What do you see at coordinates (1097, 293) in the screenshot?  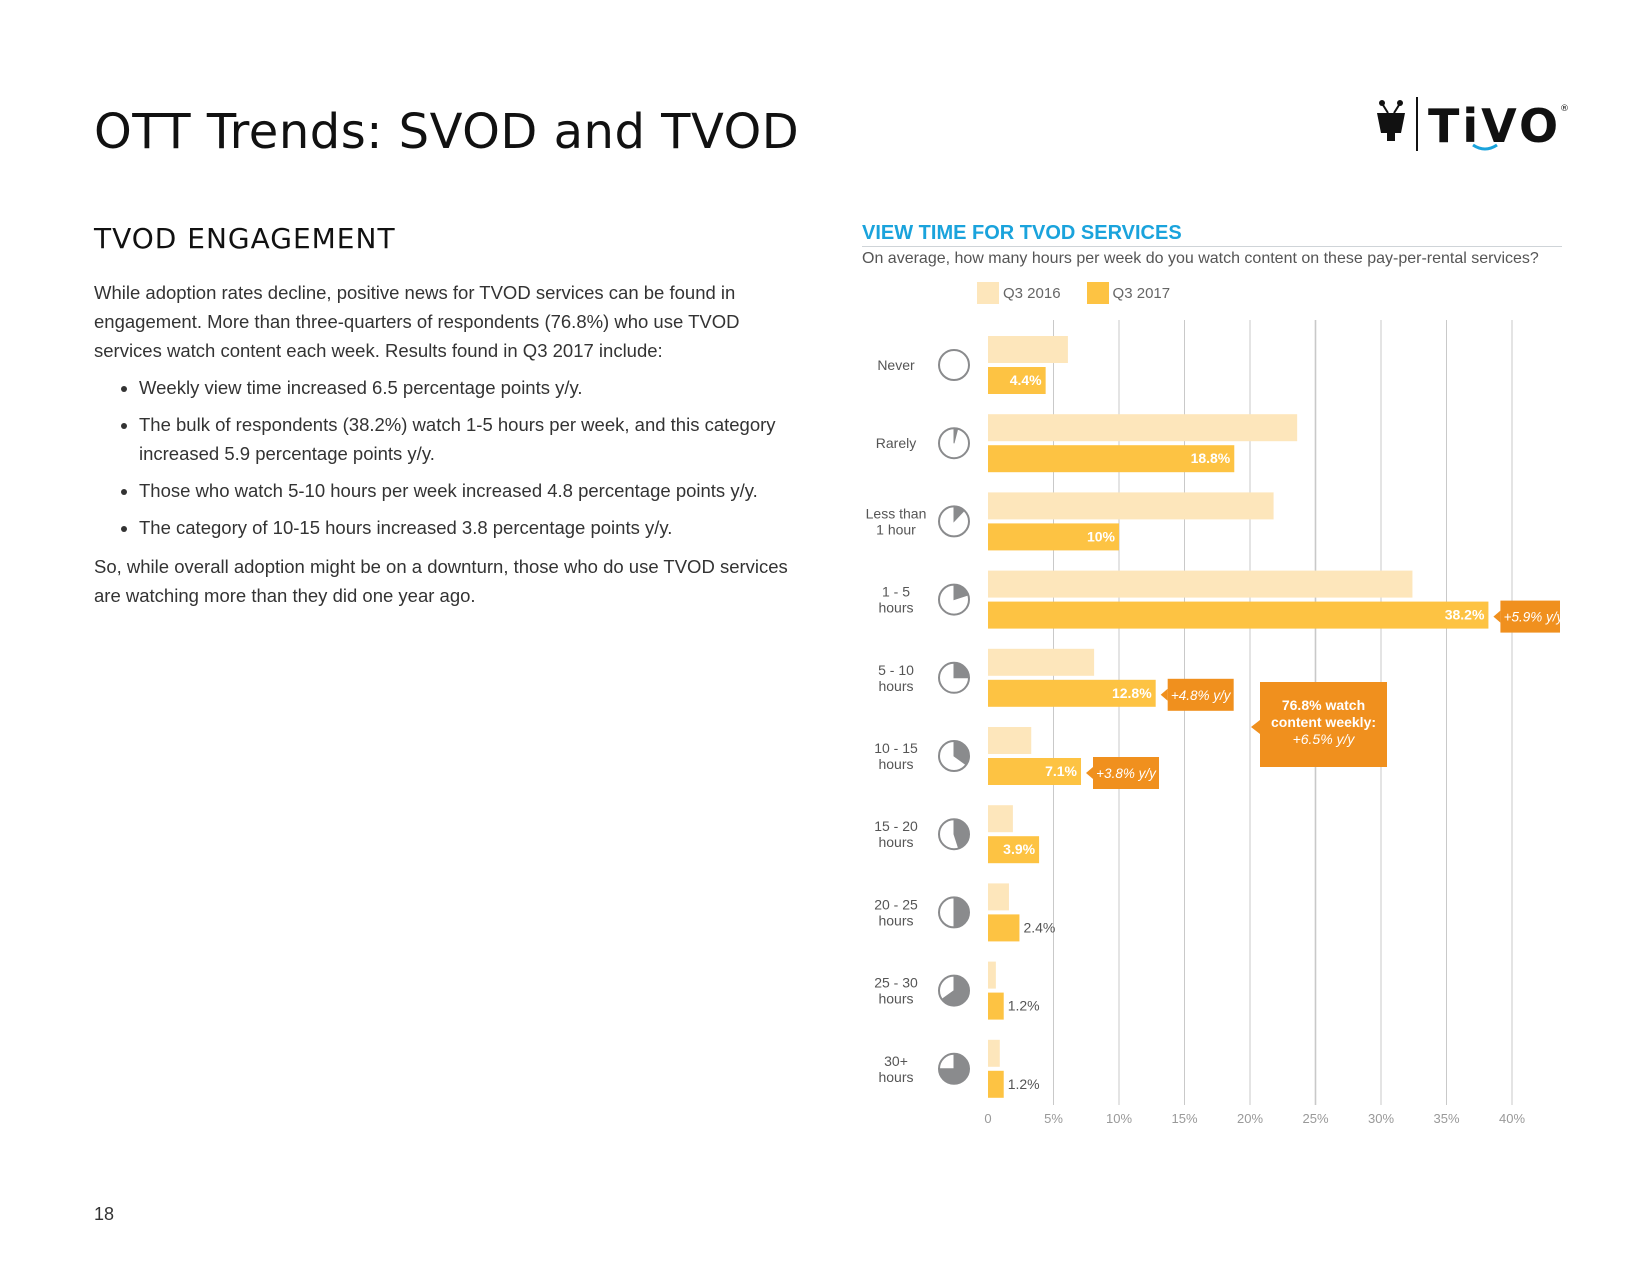 I see `legend-swatch-q3-2017` at bounding box center [1097, 293].